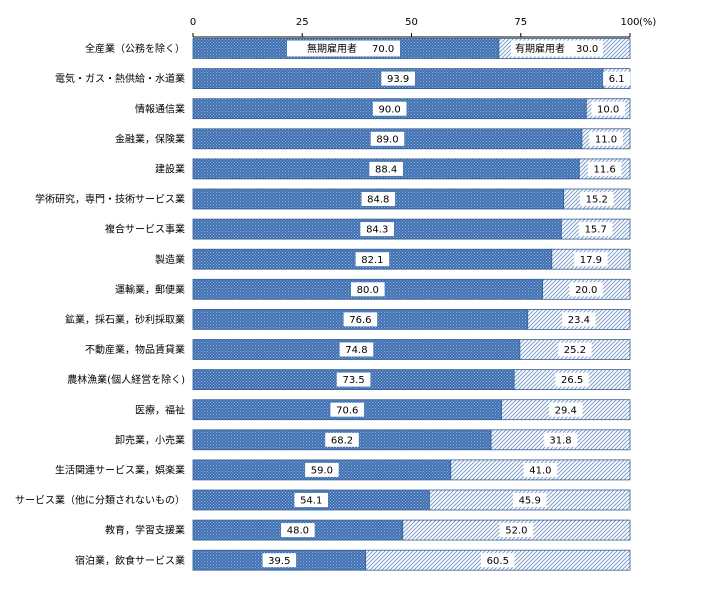 This screenshot has width=717, height=607. Describe the element at coordinates (150, 289) in the screenshot. I see `category-label: 運輸業，郵便業` at that location.